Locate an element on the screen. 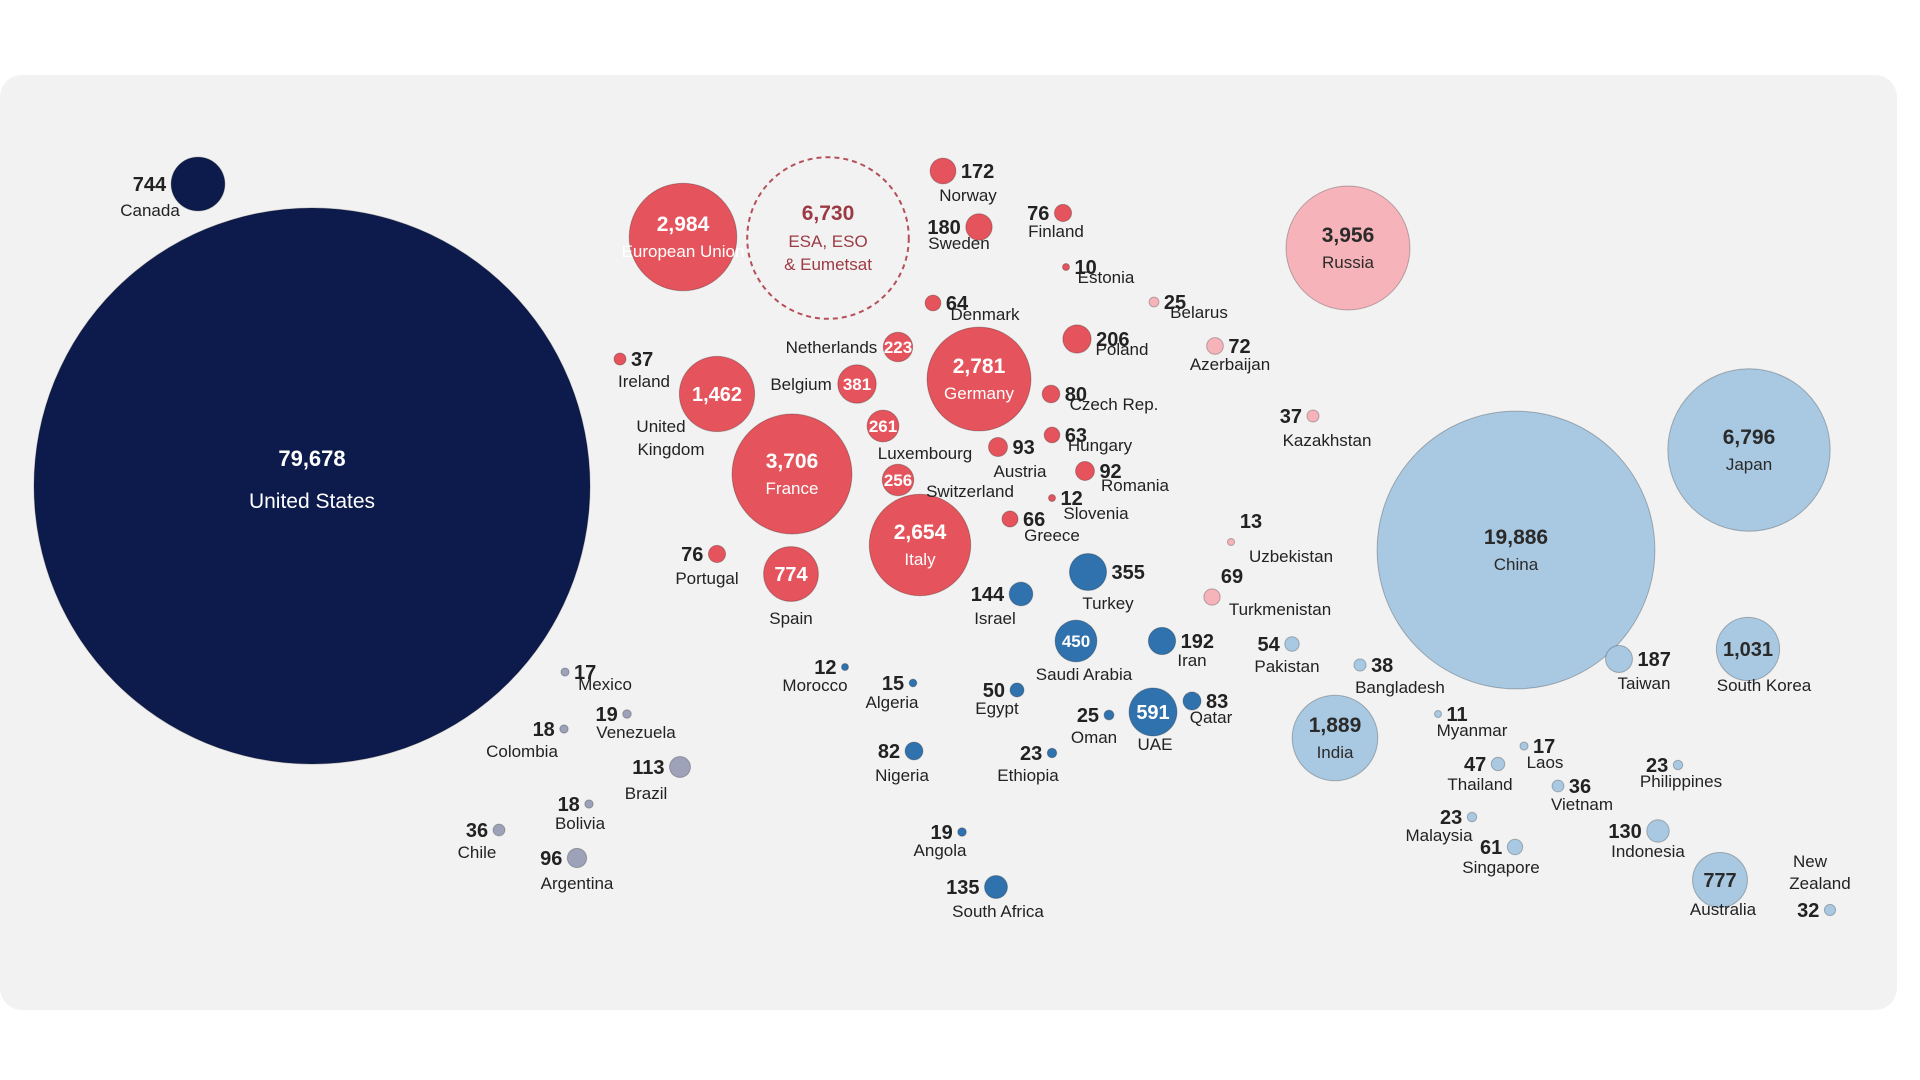 The image size is (1920, 1080). name-label-esa-eso-eumetsat-2: & Eumetsat is located at coordinates (828, 264).